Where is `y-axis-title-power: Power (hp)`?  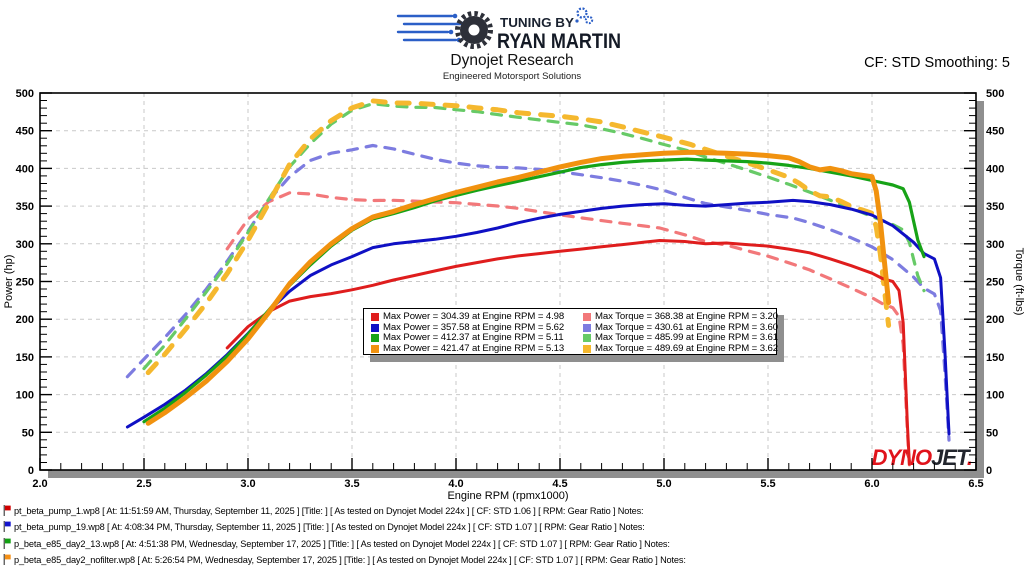
y-axis-title-power: Power (hp) is located at coordinates (9, 282).